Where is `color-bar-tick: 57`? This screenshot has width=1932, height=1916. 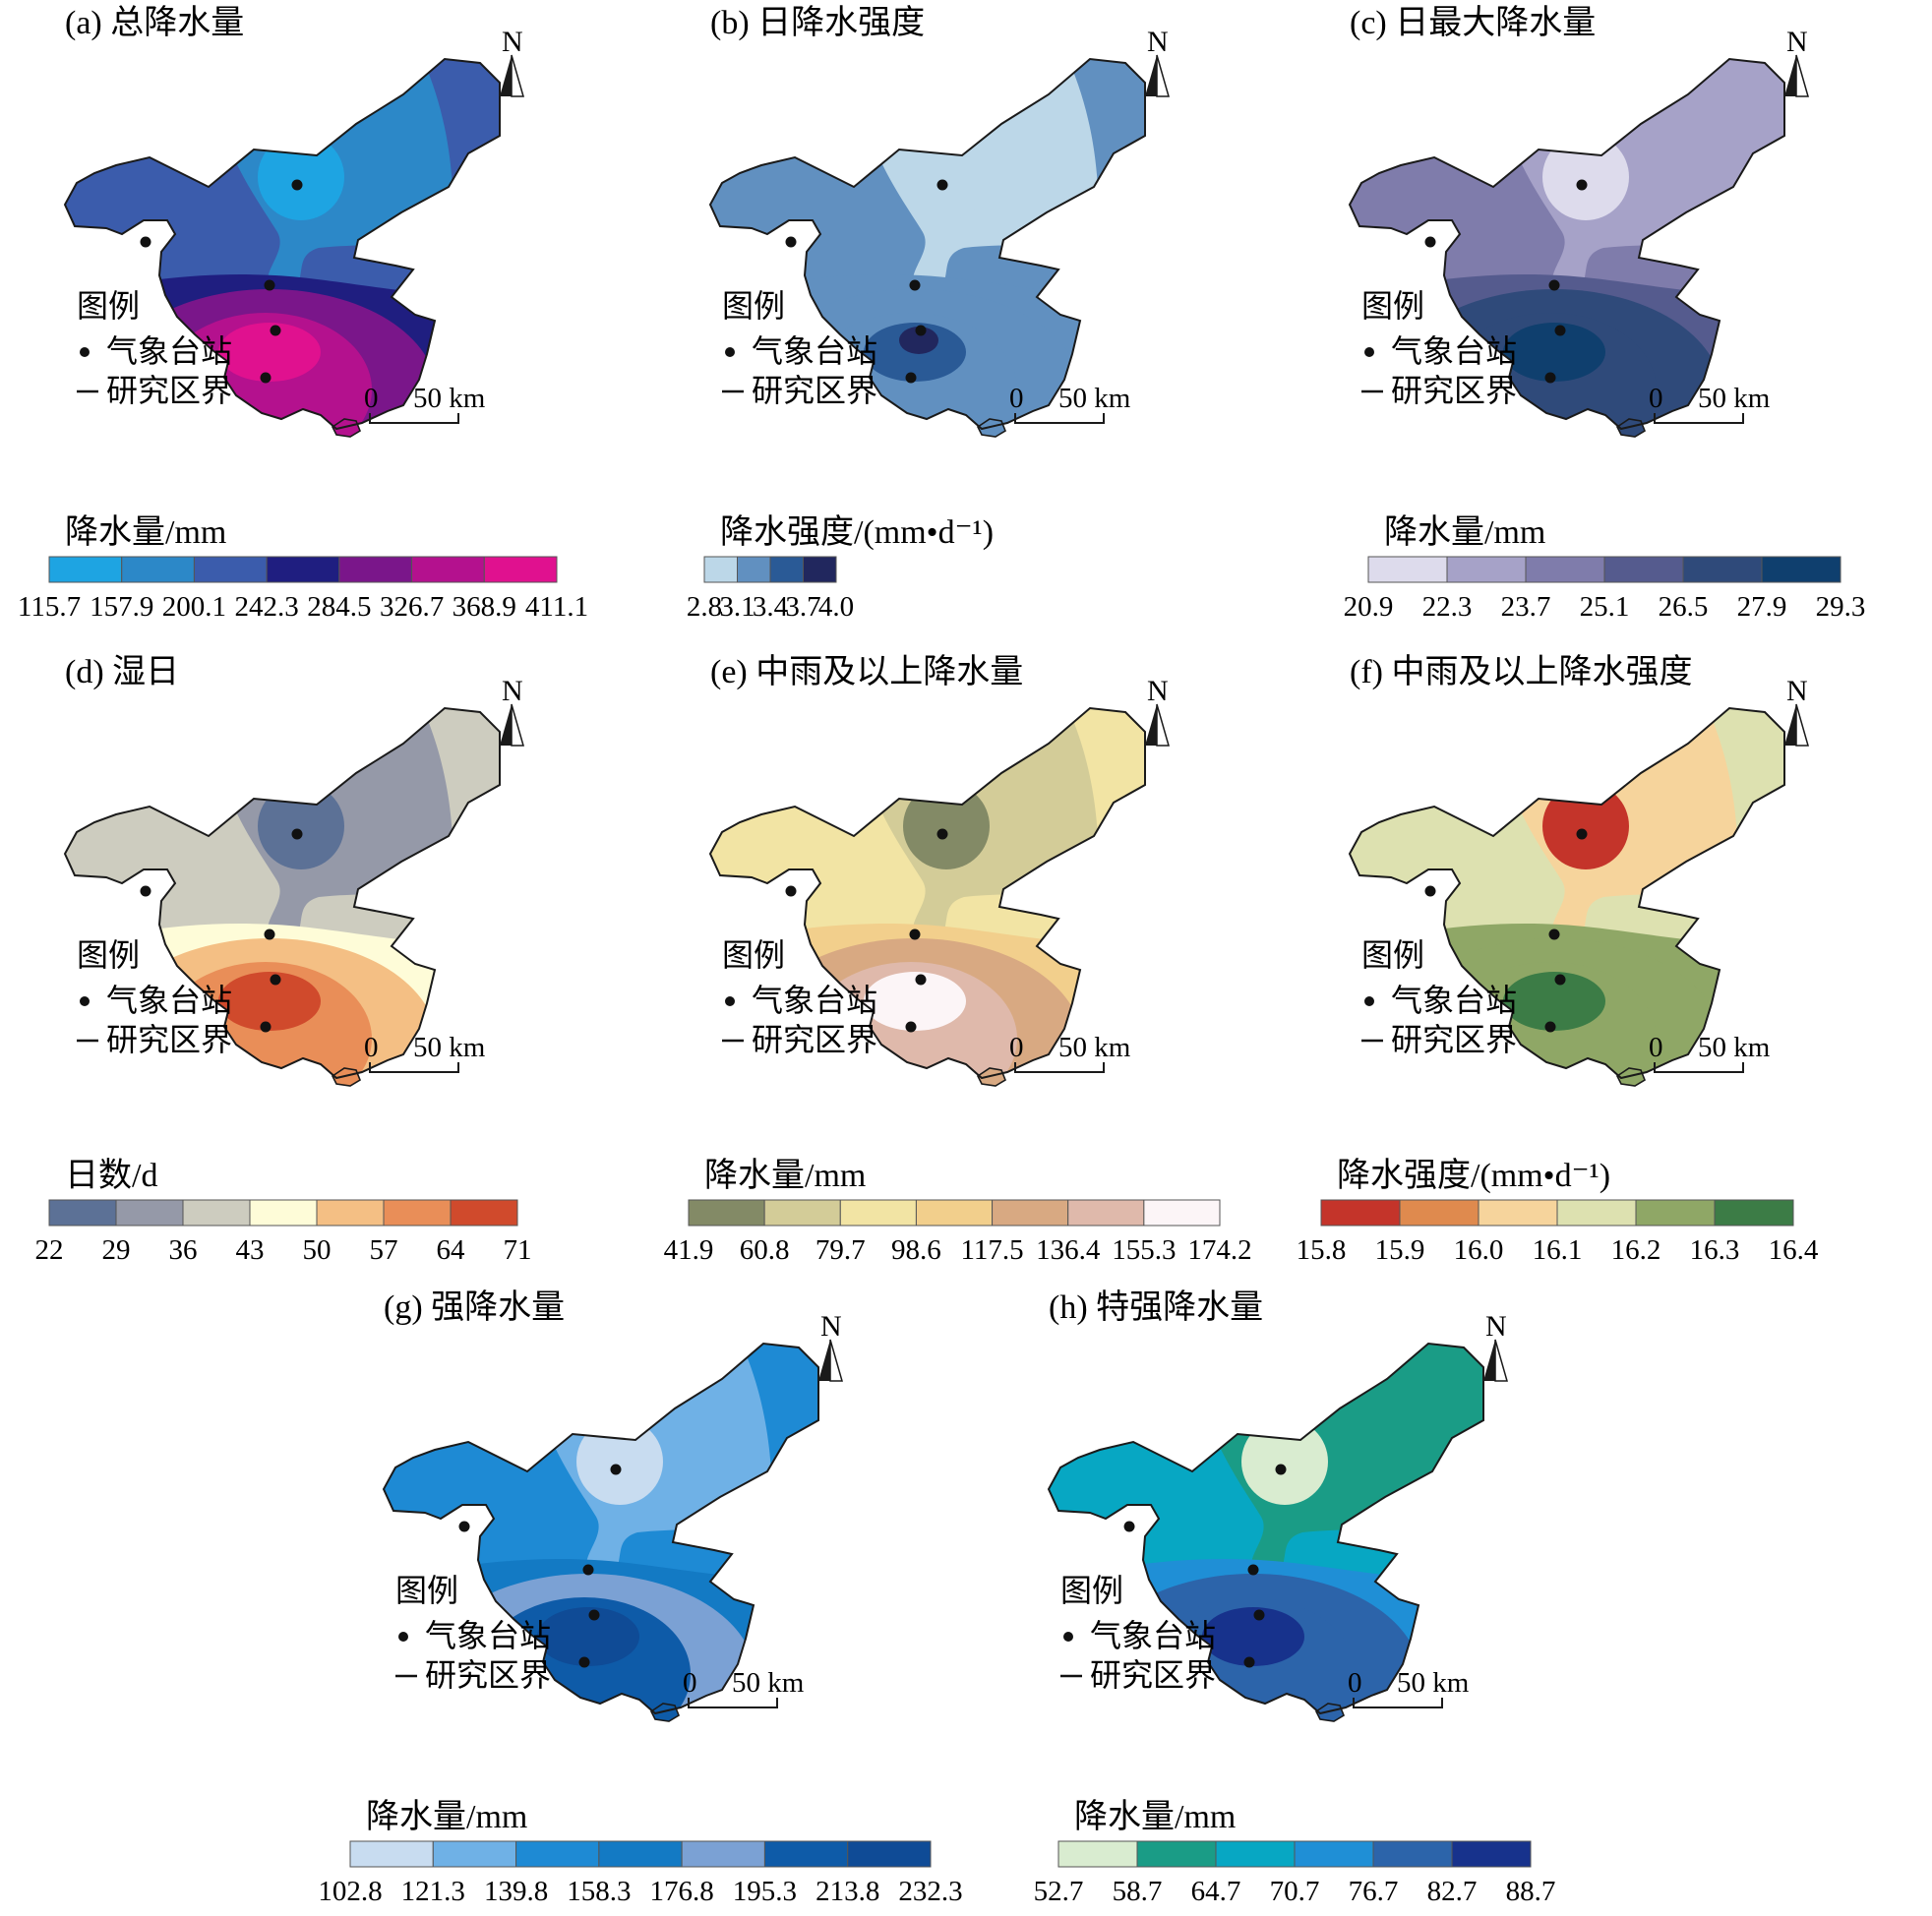
color-bar-tick: 57 is located at coordinates (384, 1250).